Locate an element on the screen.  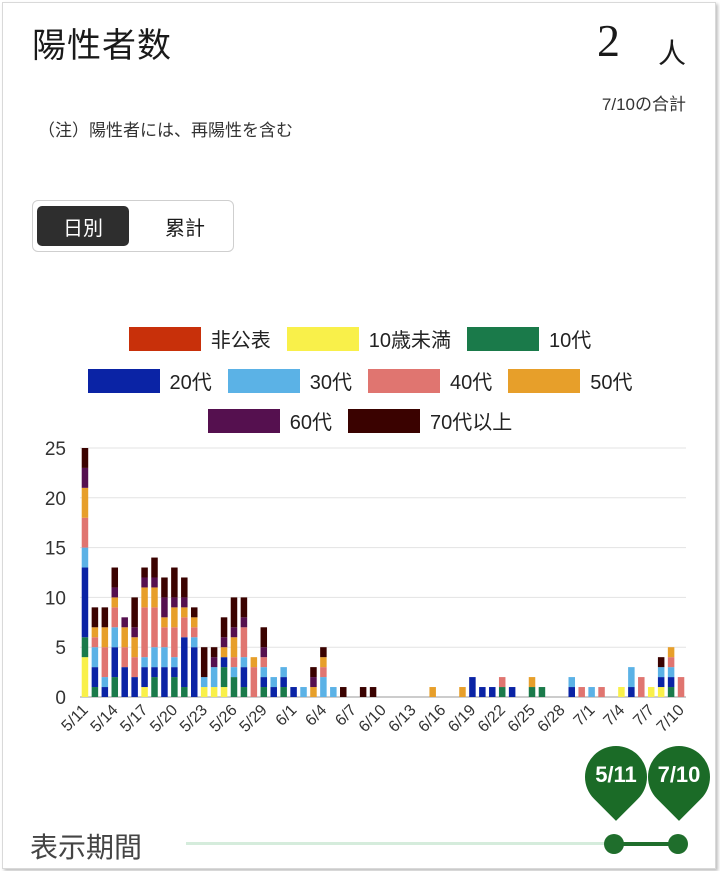
x-tick-label: 6/22 is located at coordinates (492, 719).